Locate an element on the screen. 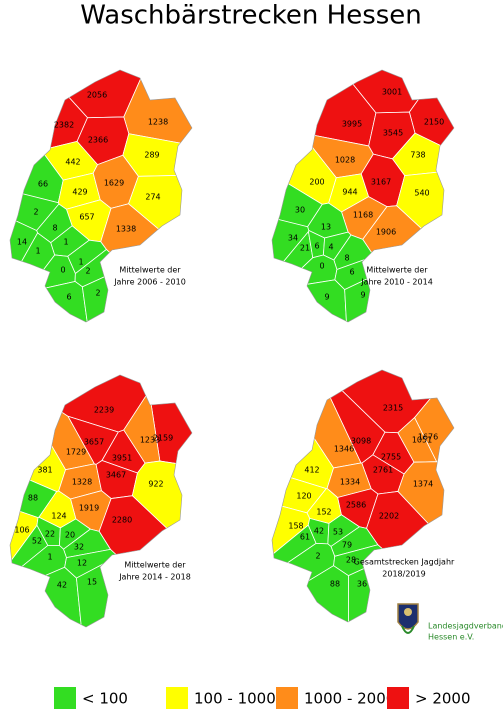 The height and width of the screenshot is (709, 503). district-value: 429 is located at coordinates (79, 192).